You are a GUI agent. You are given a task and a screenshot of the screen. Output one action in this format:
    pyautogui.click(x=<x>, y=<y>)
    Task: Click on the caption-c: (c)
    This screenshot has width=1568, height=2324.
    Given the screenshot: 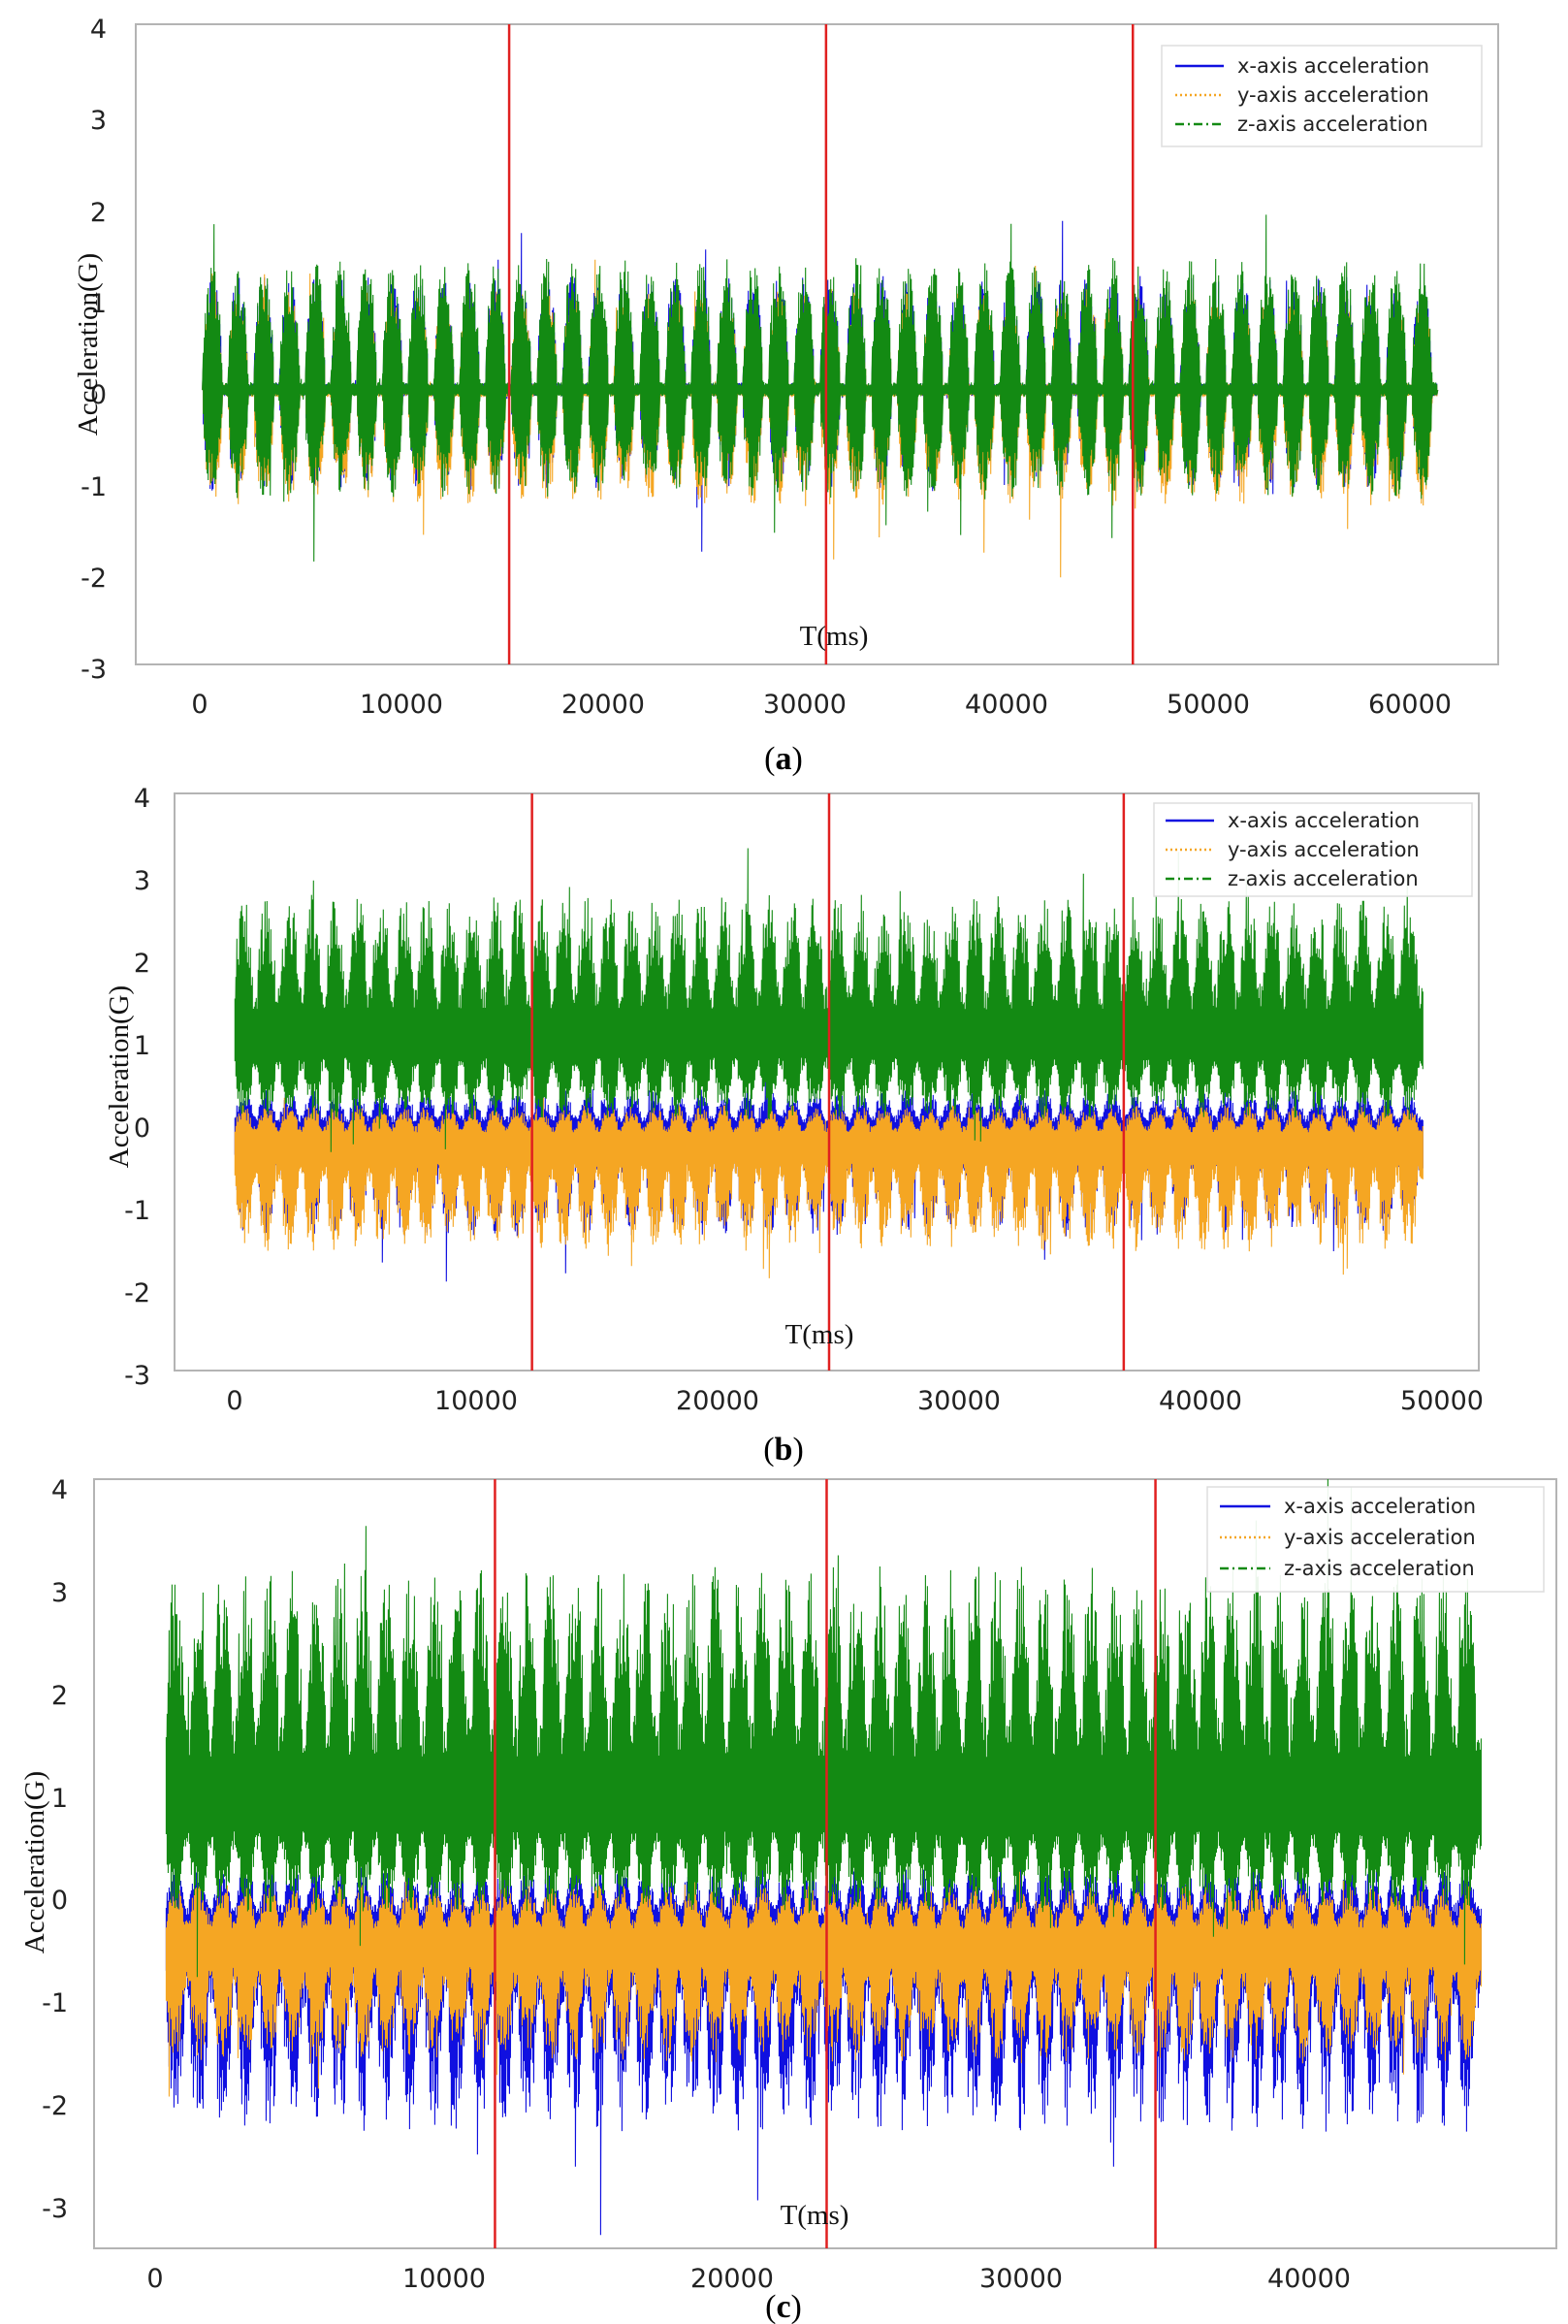 What is the action you would take?
    pyautogui.click(x=783, y=2306)
    